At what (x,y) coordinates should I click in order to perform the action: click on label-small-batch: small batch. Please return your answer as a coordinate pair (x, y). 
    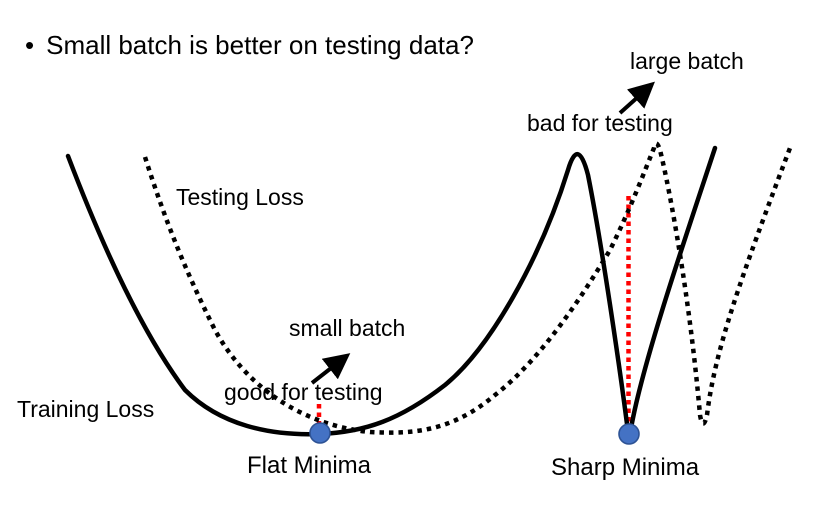
    Looking at the image, I should click on (347, 328).